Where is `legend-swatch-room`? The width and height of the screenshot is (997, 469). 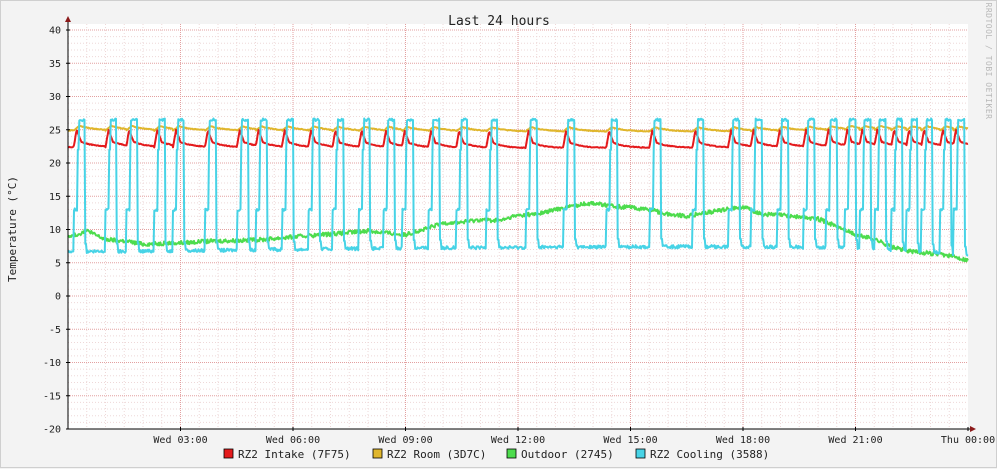
legend-swatch-room is located at coordinates (377, 453).